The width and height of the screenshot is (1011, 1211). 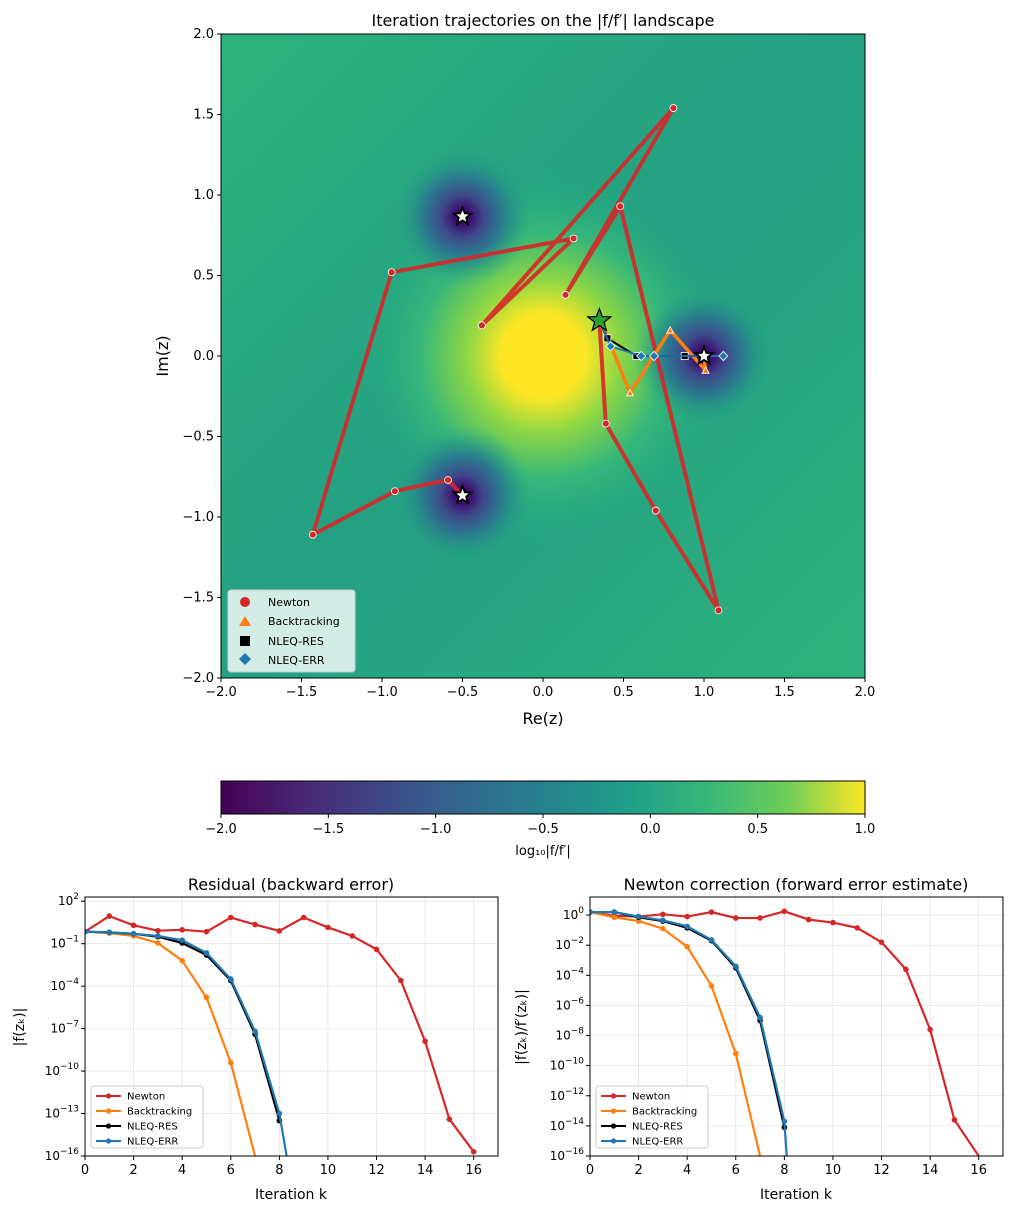 What do you see at coordinates (577, 941) in the screenshot?
I see `y-tick-exponent: −2` at bounding box center [577, 941].